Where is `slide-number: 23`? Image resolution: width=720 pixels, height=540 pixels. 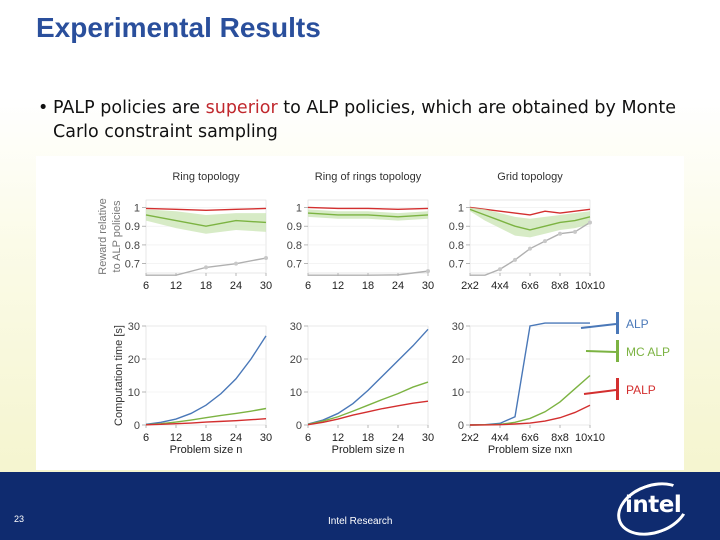
slide-number: 23 is located at coordinates (19, 519).